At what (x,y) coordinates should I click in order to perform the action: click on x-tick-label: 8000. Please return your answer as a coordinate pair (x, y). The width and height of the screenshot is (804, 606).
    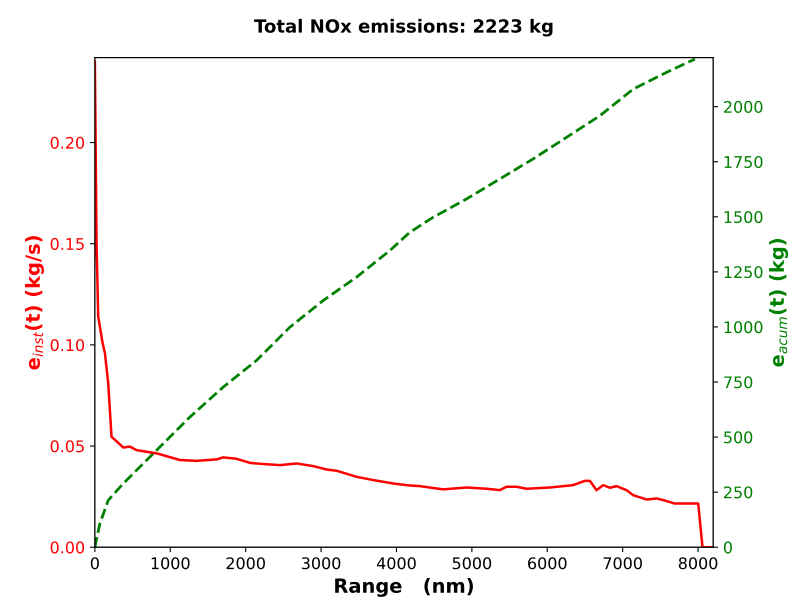
    Looking at the image, I should click on (698, 563).